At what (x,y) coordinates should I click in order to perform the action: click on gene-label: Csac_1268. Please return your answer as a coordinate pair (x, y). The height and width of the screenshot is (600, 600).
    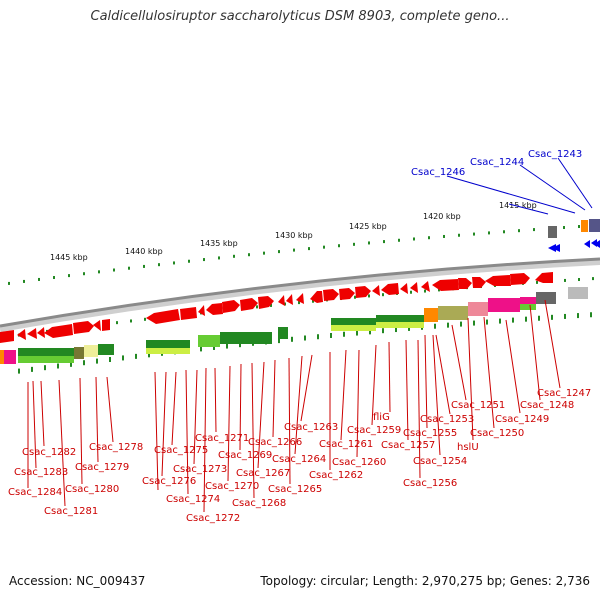
    Looking at the image, I should click on (259, 503).